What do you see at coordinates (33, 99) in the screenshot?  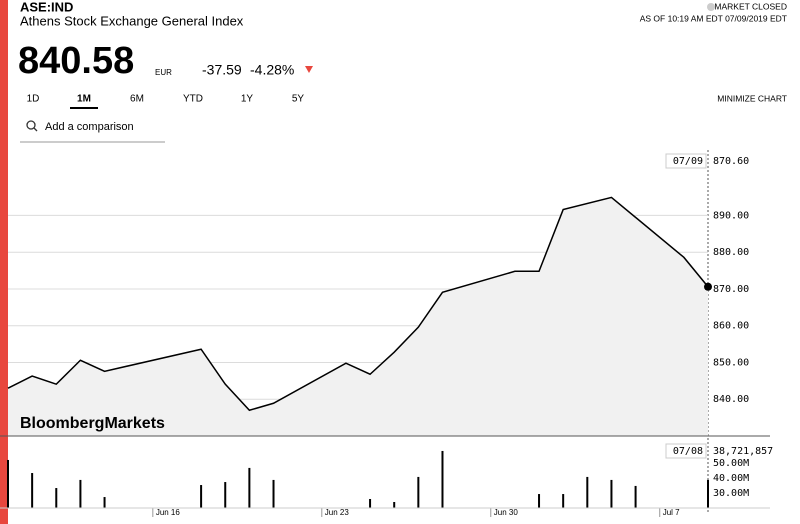 I see `tab: 1D` at bounding box center [33, 99].